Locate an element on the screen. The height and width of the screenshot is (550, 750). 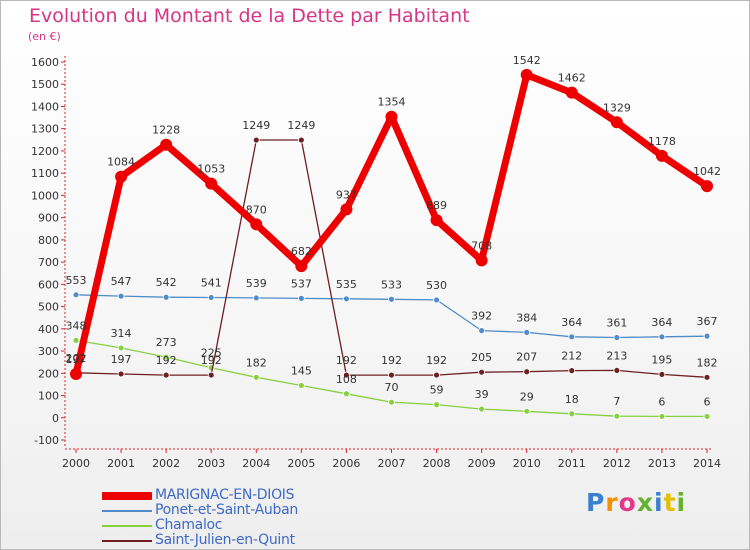
data-label-marignac-en-diois: 1042 is located at coordinates (707, 171).